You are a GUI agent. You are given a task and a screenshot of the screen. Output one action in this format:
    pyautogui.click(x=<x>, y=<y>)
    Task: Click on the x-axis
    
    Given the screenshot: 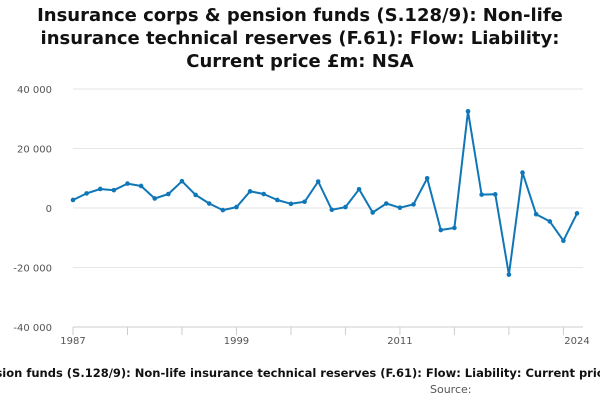 What is the action you would take?
    pyautogui.click(x=327, y=330)
    